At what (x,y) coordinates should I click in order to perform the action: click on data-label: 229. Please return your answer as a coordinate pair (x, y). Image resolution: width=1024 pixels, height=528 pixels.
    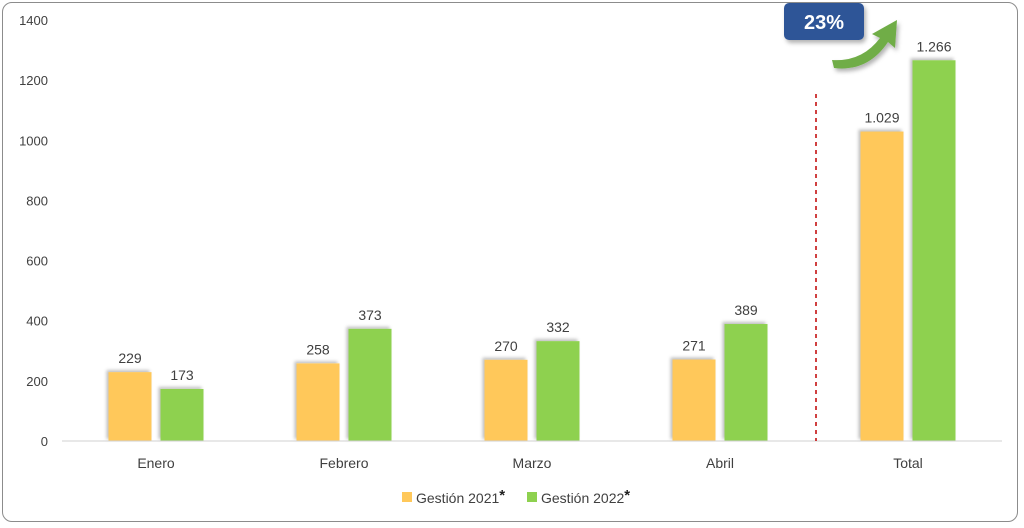
    Looking at the image, I should click on (130, 358).